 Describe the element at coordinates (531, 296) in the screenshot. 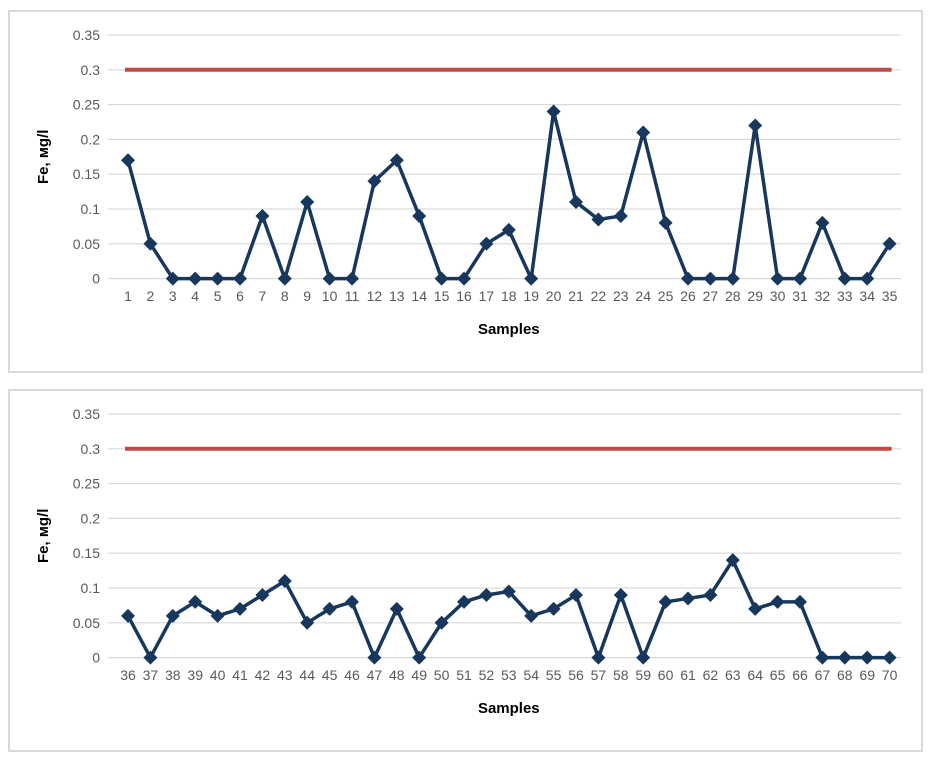

I see `x-tick-label: 19` at that location.